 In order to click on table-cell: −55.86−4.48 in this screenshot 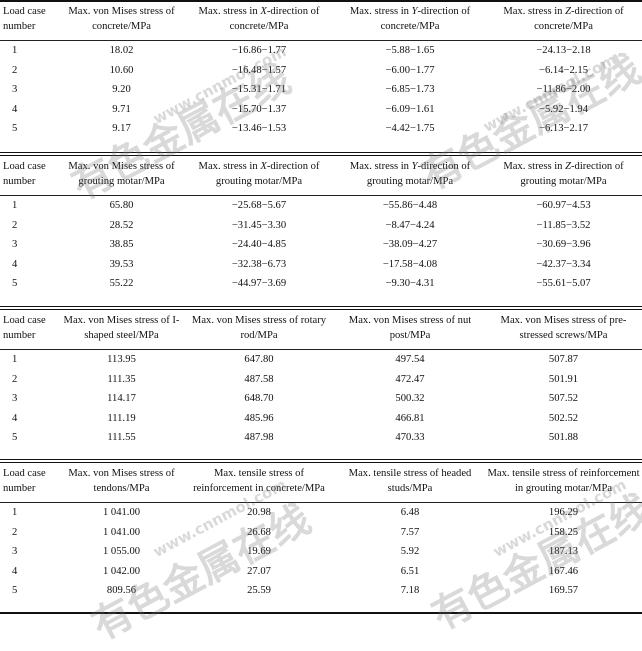, I will do `click(410, 206)`.